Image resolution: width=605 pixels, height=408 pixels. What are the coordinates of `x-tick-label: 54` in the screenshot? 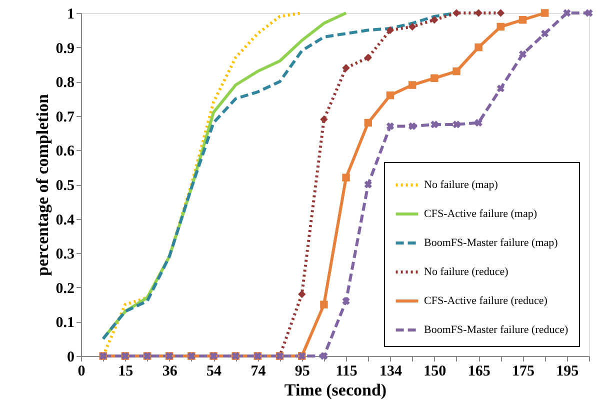 It's located at (214, 372).